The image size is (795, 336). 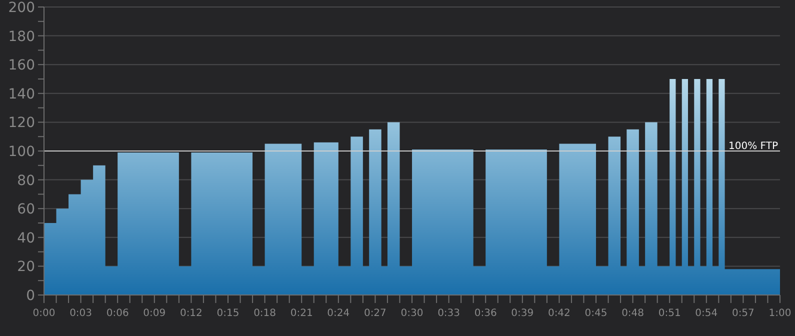 I want to click on y-tick-label: 60, so click(x=26, y=210).